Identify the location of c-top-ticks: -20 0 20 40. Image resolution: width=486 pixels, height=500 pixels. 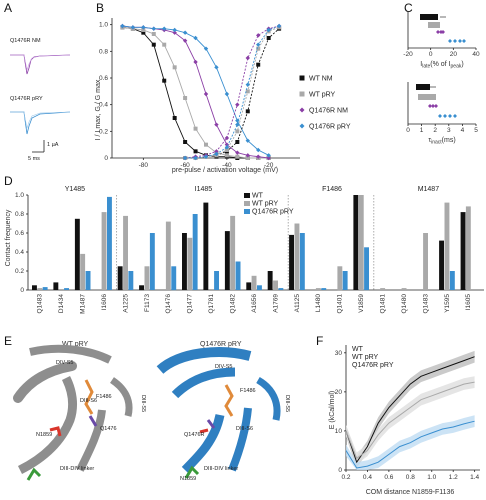
(441, 53).